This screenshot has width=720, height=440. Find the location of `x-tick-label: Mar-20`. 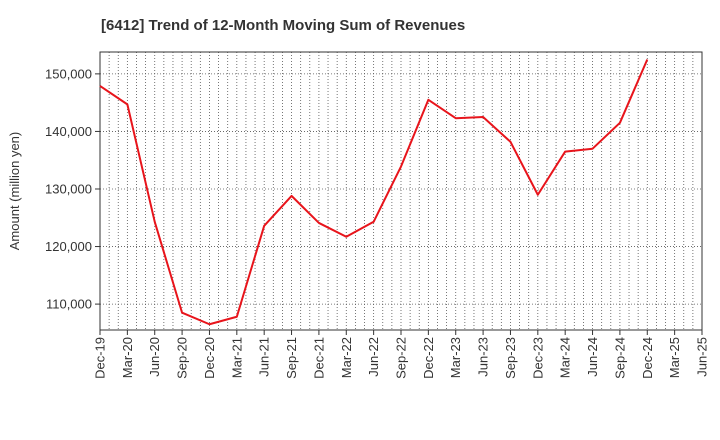

x-tick-label: Mar-20 is located at coordinates (127, 357).